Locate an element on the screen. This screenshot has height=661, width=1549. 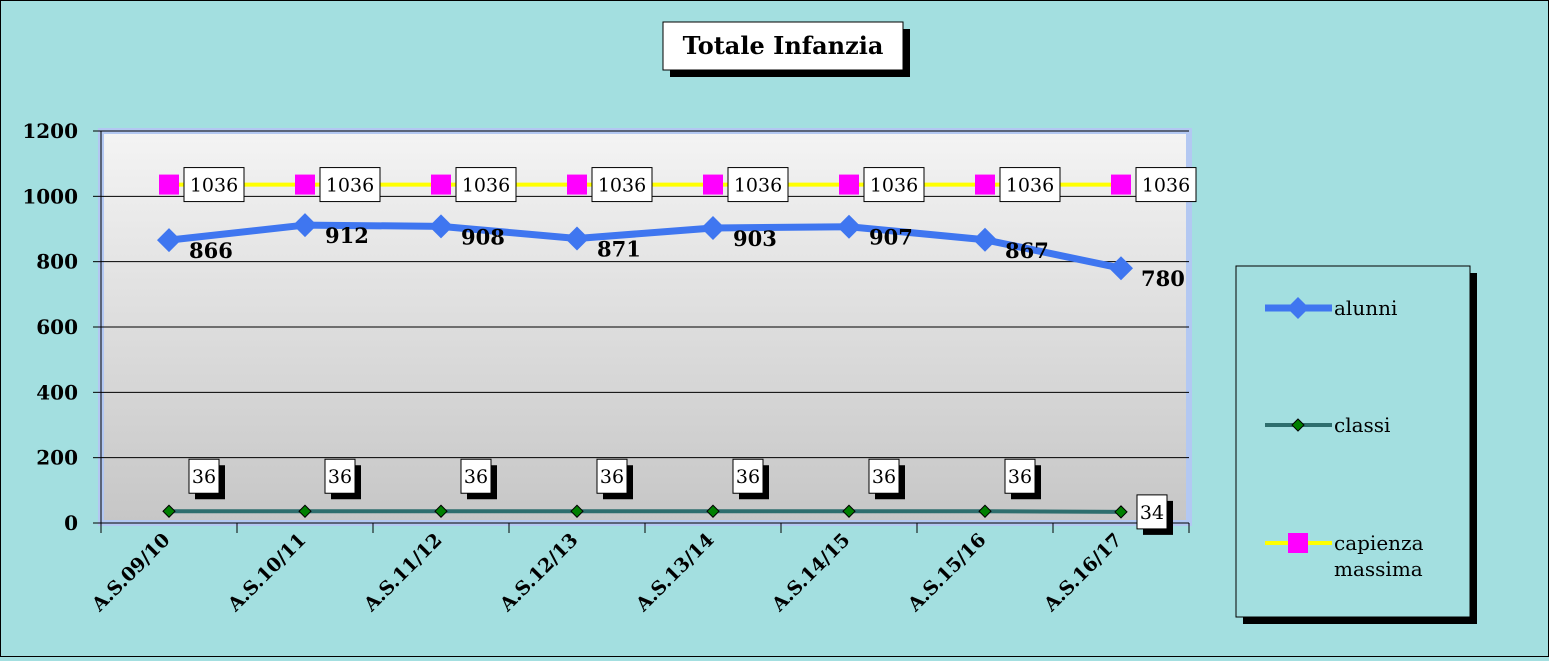
legend-label: alunni is located at coordinates (1365, 308).